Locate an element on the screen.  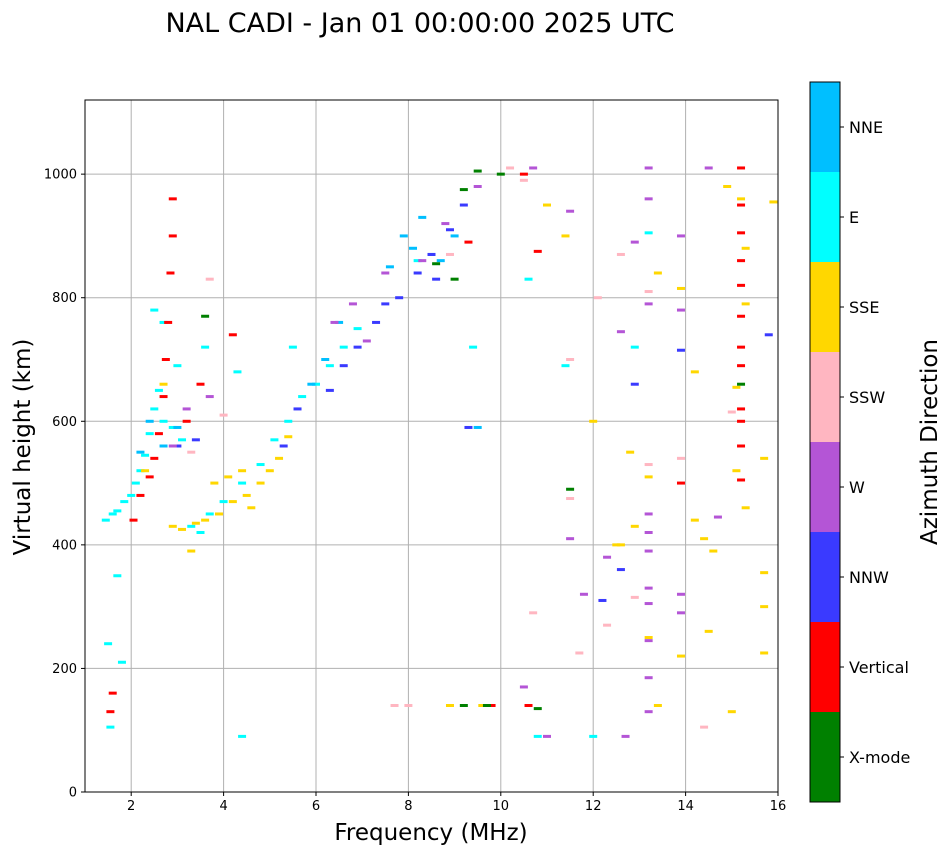
colorbar-swatch-nne is located at coordinates (825, 127).